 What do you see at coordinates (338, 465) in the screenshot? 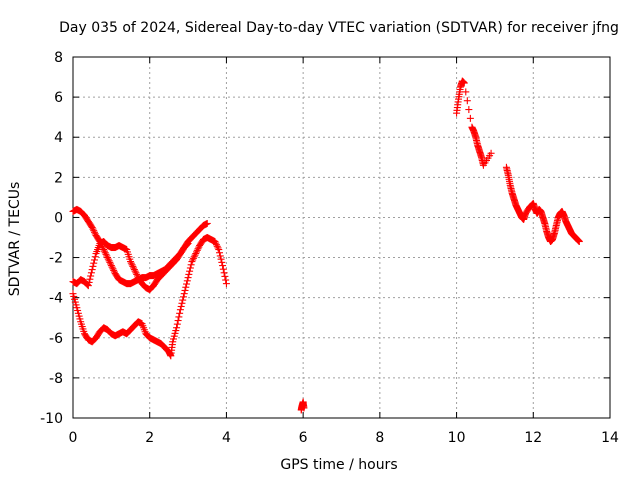
I see `x-axis-label: GPS time / hours` at bounding box center [338, 465].